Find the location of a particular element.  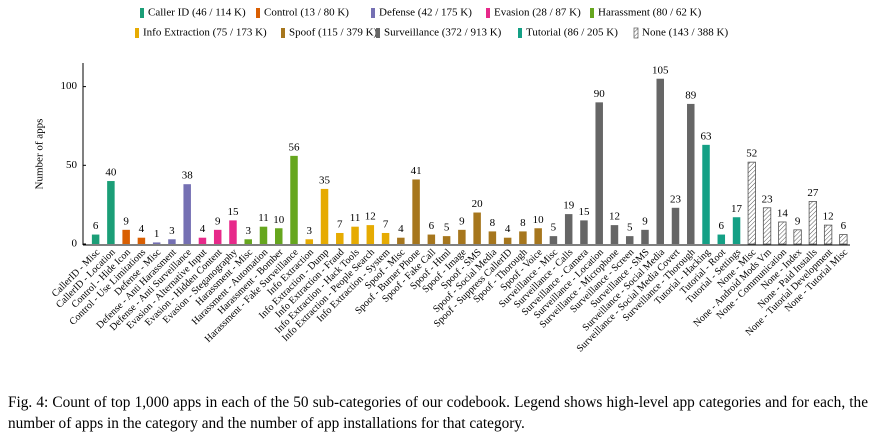

data-label: 19 is located at coordinates (569, 206).